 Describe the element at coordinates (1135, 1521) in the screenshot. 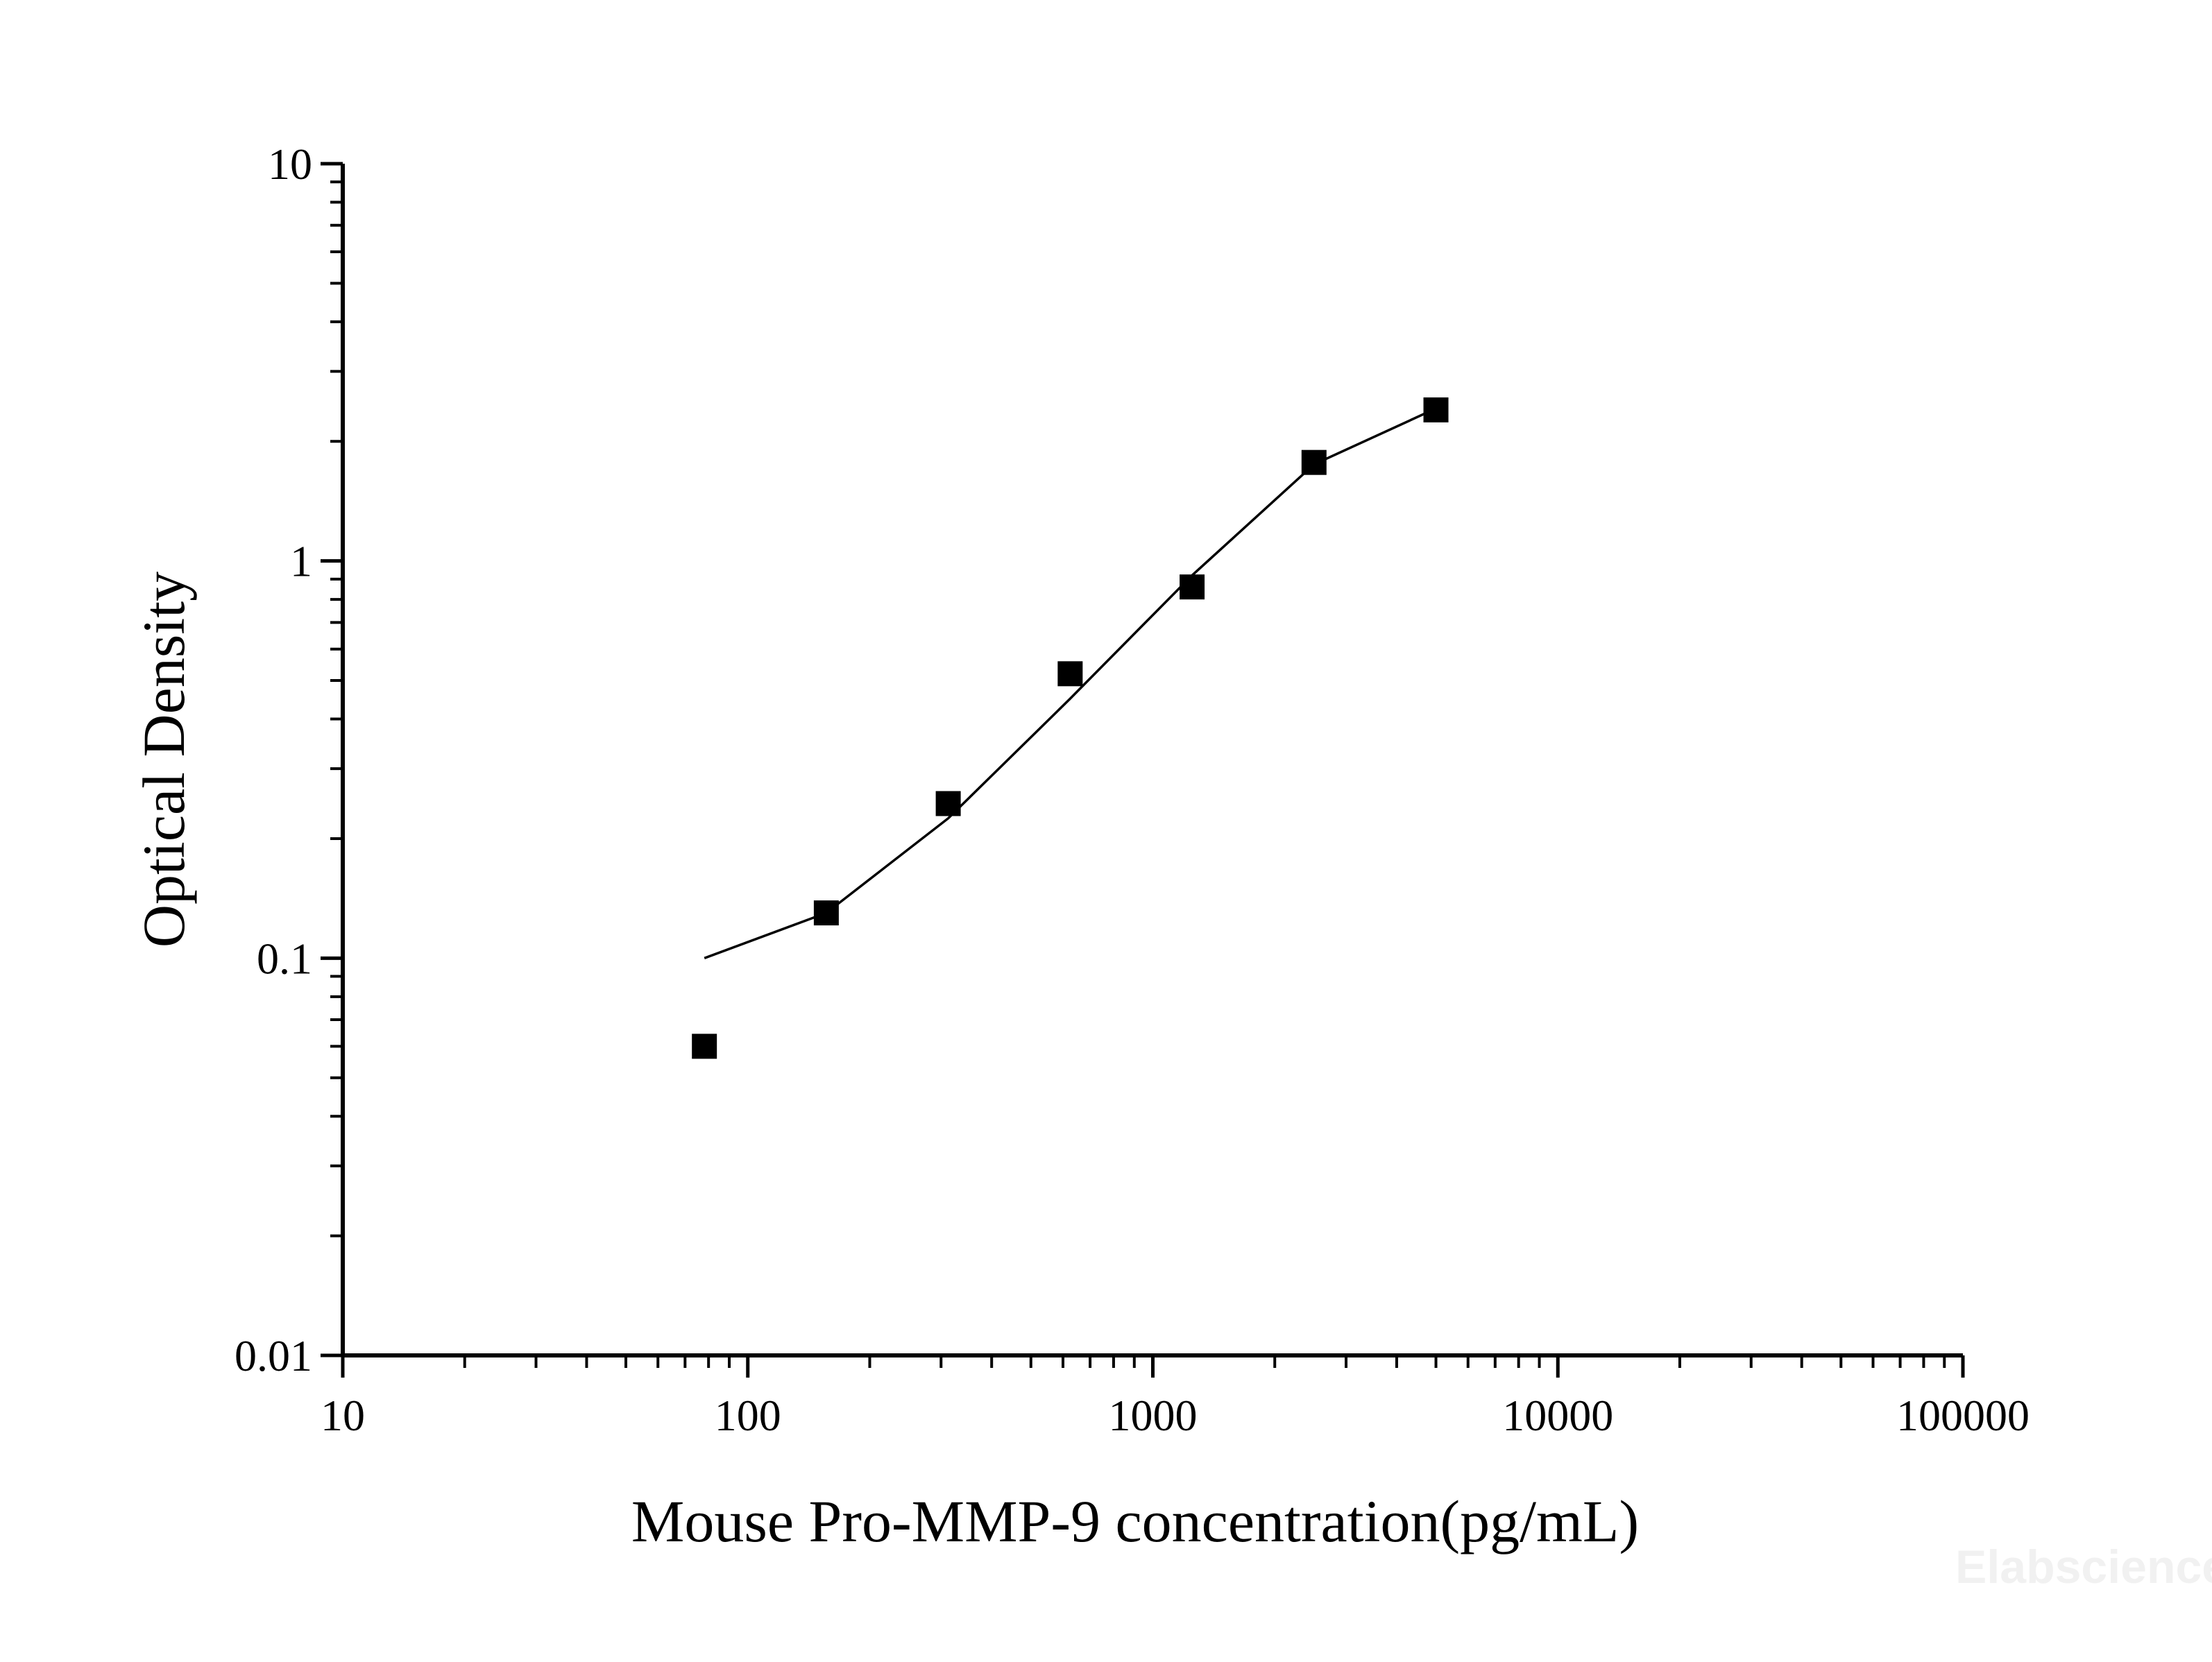

I see `x-axis-title: Mouse Pro-MMP-9 concentration(pg/mL)` at that location.